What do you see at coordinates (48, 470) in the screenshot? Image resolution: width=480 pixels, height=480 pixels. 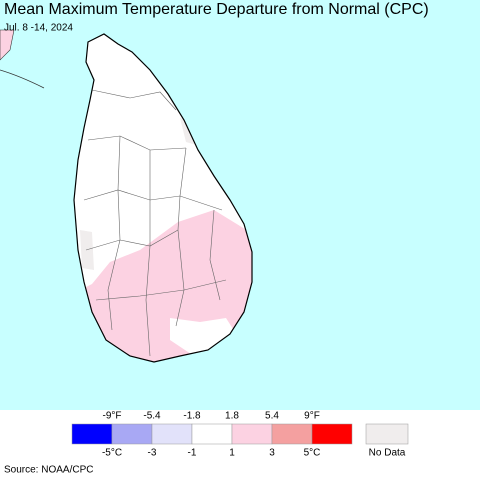 I see `source: Source: NOAA/CPC` at bounding box center [48, 470].